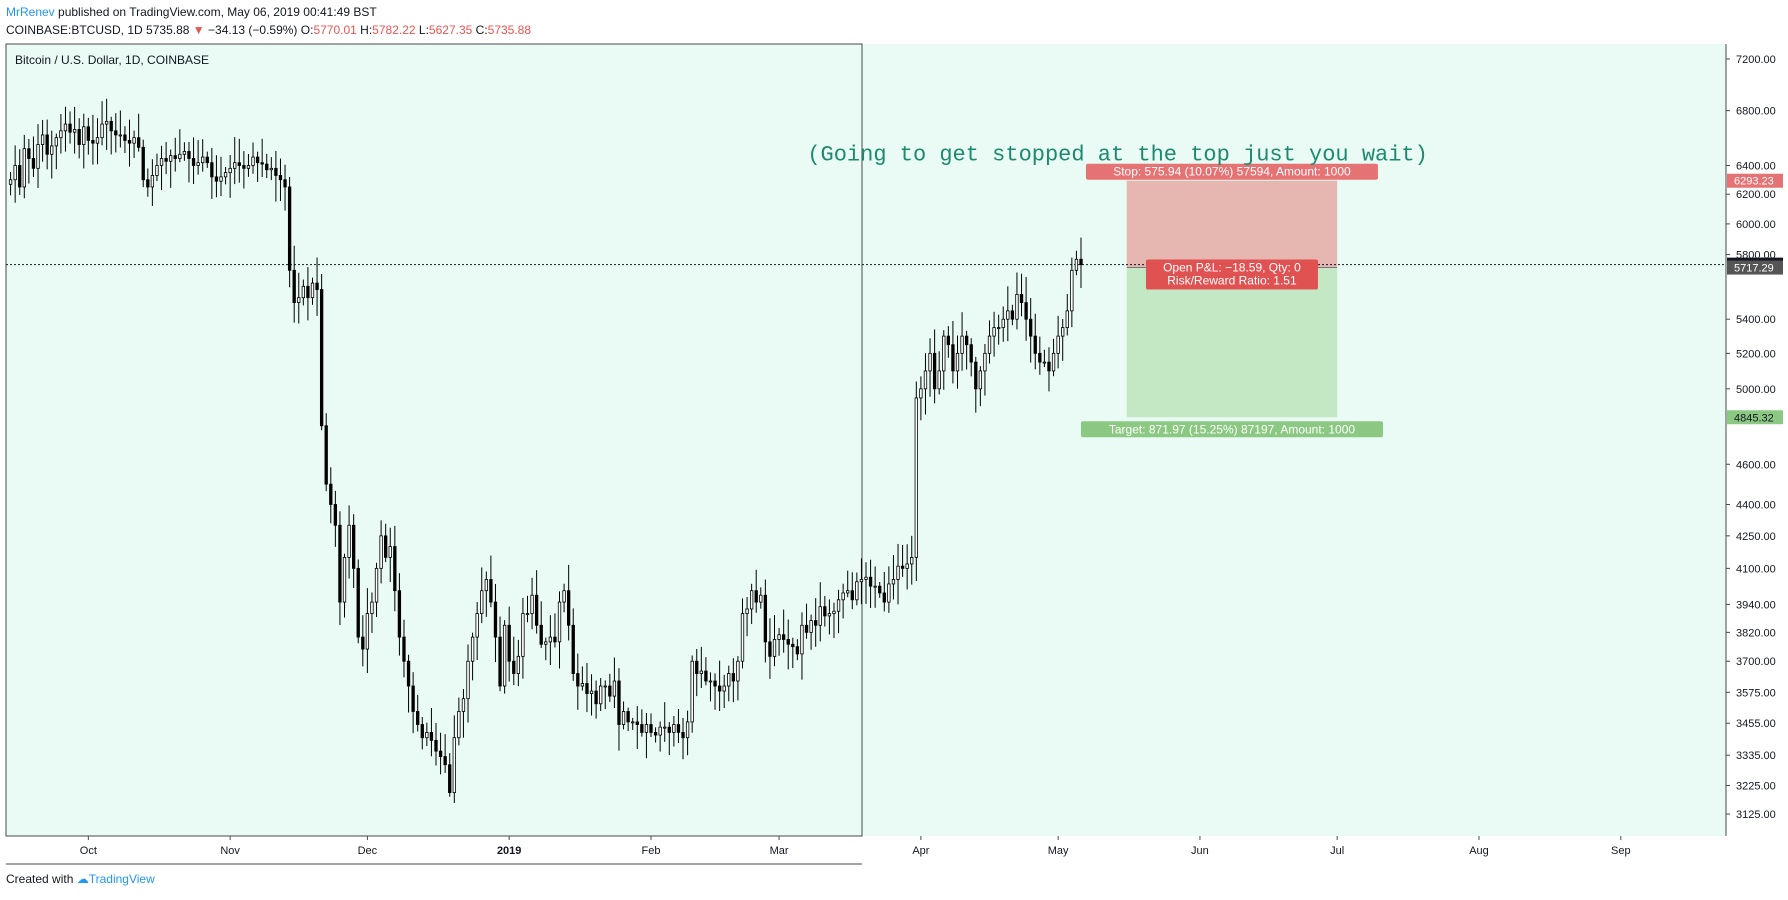 This screenshot has width=1788, height=900. Describe the element at coordinates (920, 851) in the screenshot. I see `x-tick-label: Apr` at that location.